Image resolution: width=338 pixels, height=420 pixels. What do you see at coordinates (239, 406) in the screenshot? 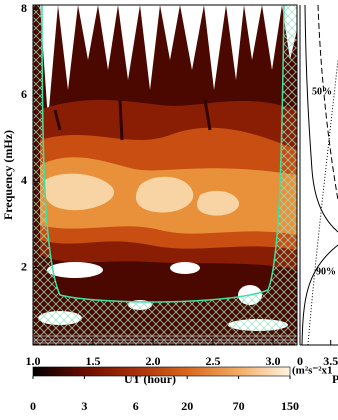
I see `colorbar-tick-label: 70` at bounding box center [239, 406].